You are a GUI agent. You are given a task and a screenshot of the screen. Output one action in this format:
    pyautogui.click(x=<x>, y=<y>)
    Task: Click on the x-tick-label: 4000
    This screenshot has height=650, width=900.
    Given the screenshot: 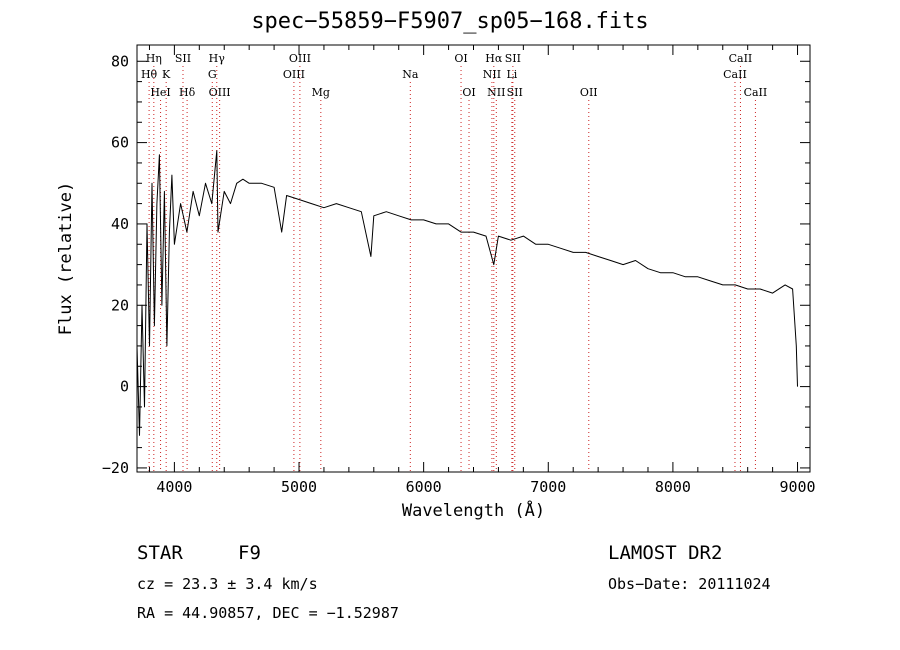 What is the action you would take?
    pyautogui.click(x=174, y=487)
    